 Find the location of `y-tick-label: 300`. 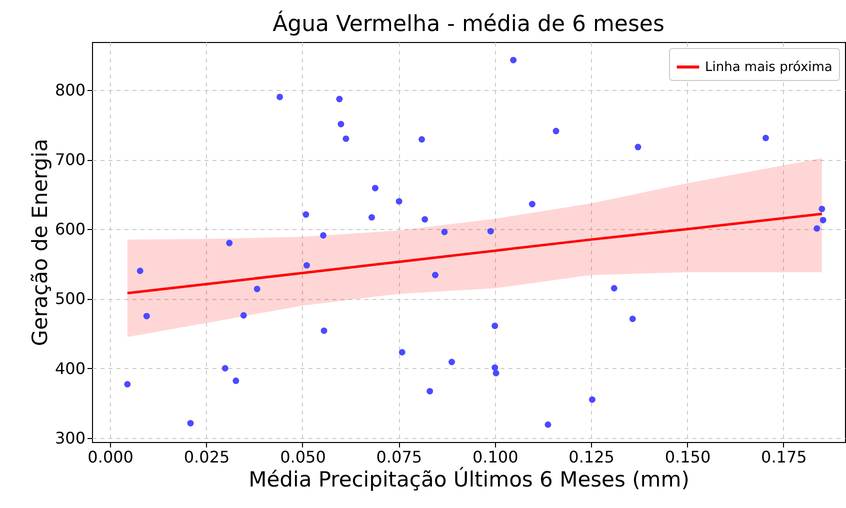

y-tick-label: 300 is located at coordinates (70, 438).